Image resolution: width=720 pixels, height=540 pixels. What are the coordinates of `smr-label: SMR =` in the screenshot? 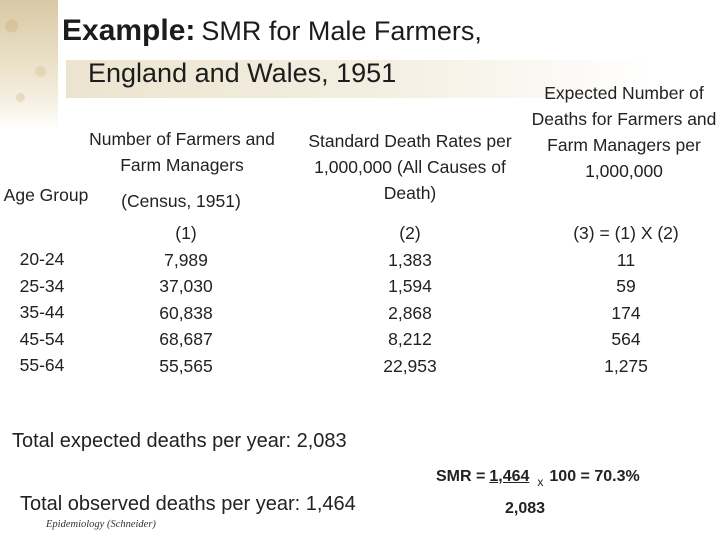 It's located at (461, 476).